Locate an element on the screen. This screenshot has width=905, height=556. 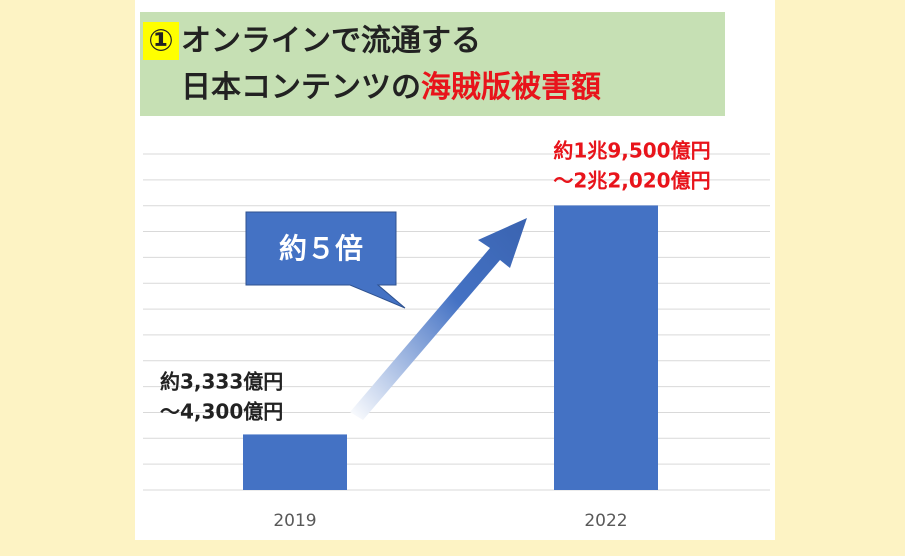
title-marker-bg is located at coordinates (161, 41).